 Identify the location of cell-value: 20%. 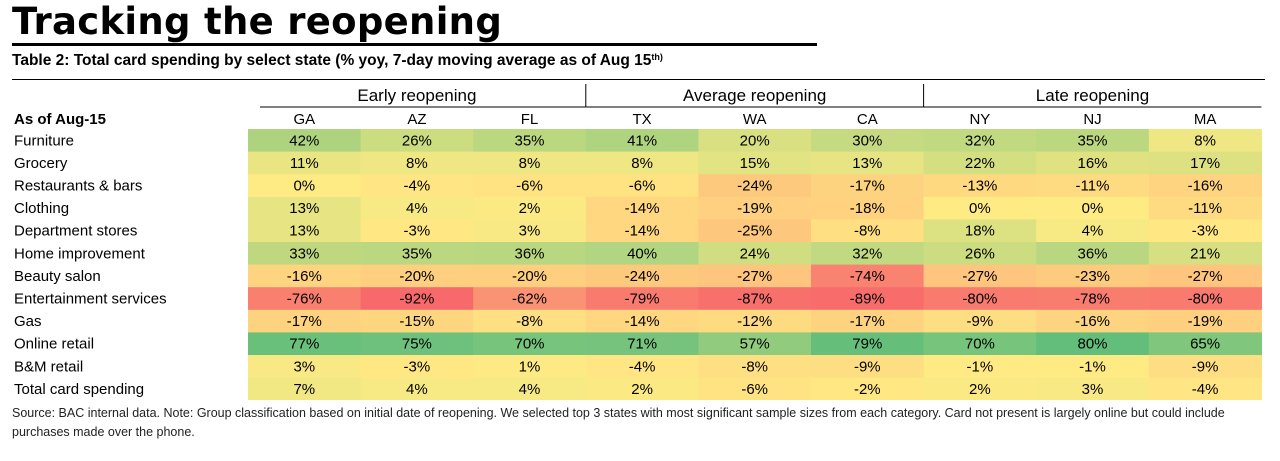
(755, 140).